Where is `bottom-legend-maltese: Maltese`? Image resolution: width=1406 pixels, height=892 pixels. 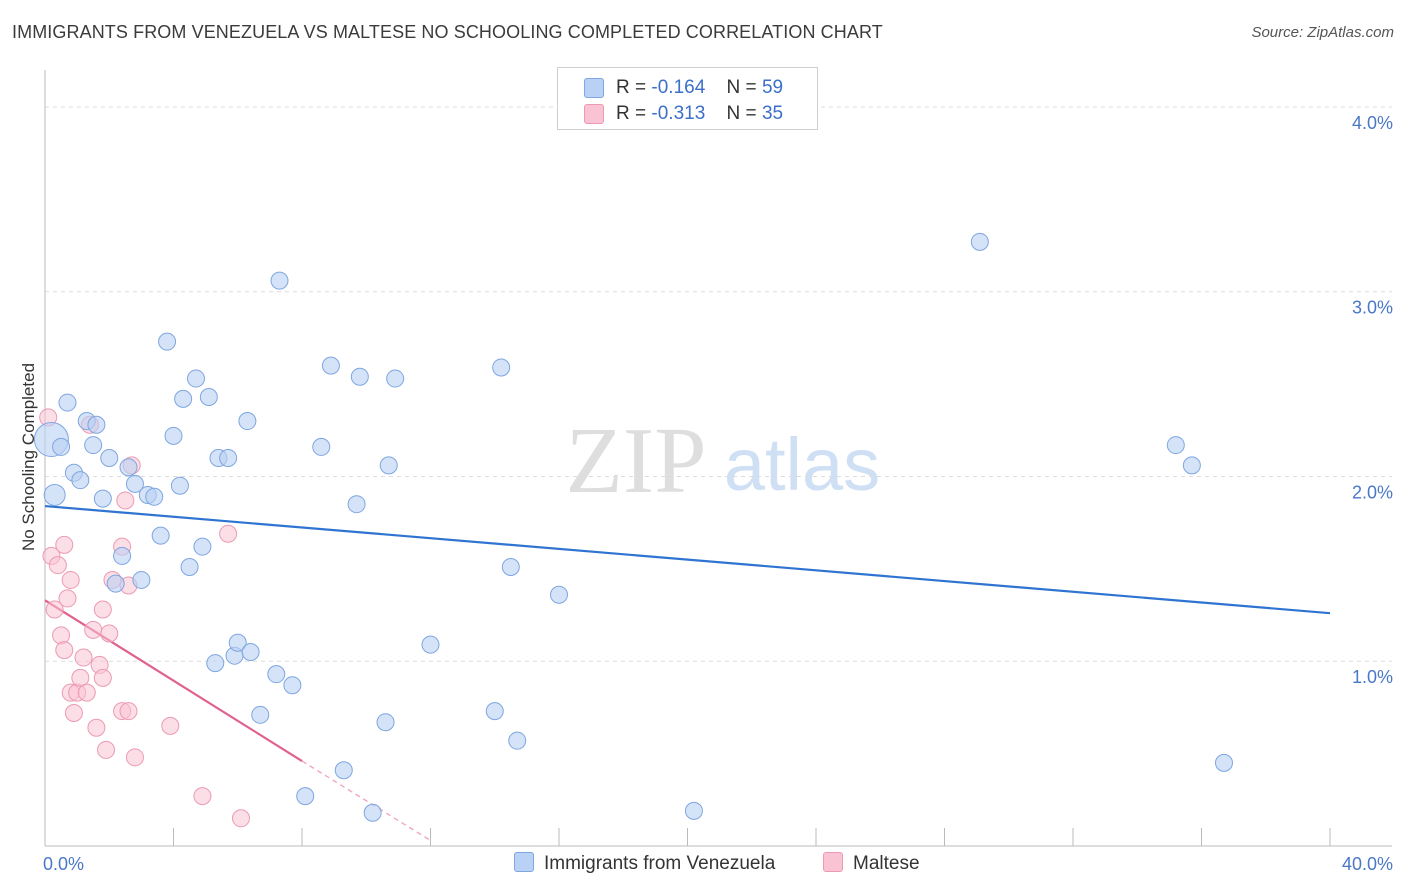
bottom-legend-maltese: Maltese is located at coordinates (871, 863).